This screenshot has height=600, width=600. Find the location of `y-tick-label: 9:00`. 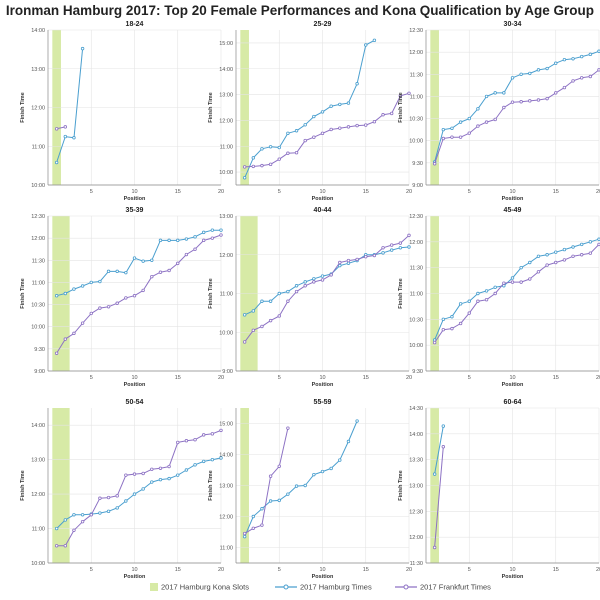

y-tick-label: 9:00 is located at coordinates (39, 372).